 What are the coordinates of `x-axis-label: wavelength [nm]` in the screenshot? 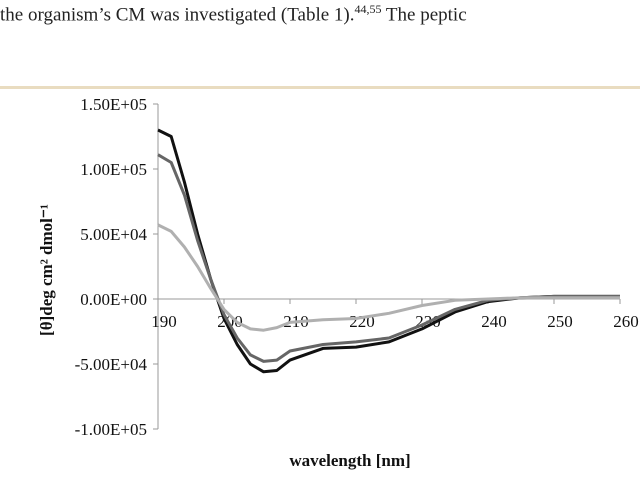 It's located at (349, 460).